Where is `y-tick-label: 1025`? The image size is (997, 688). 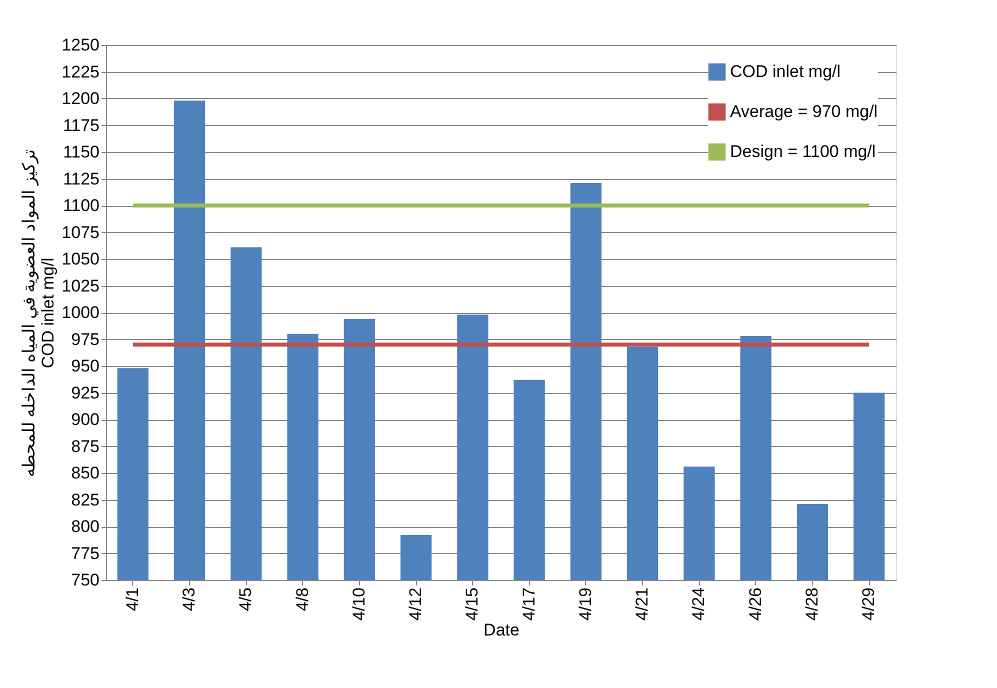 y-tick-label: 1025 is located at coordinates (81, 286).